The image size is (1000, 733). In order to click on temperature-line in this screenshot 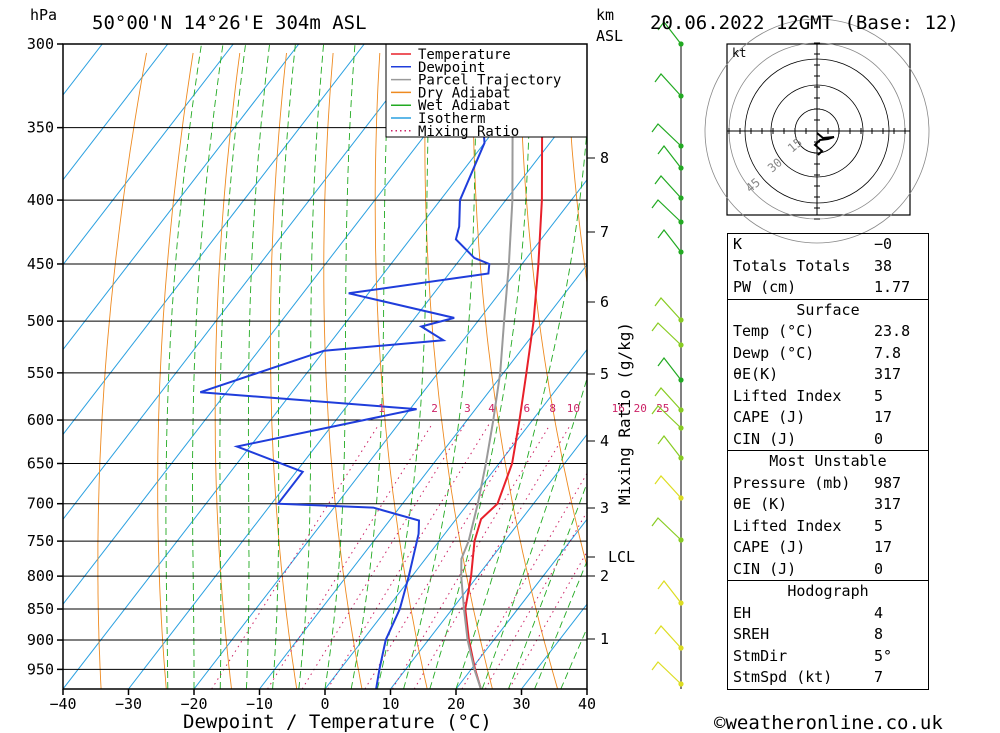, I will do `click(506, 366)`.